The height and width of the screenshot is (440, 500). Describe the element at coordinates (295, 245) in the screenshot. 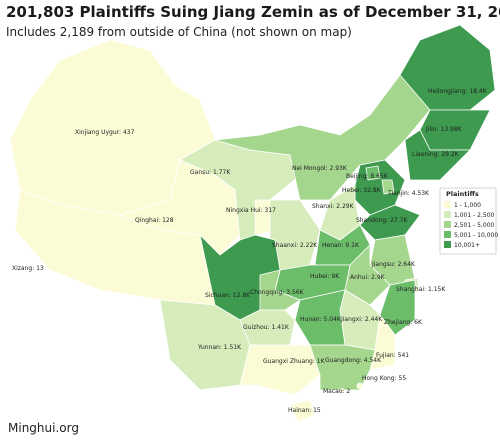

I see `region-label: Shaanxi: 2.22K` at that location.